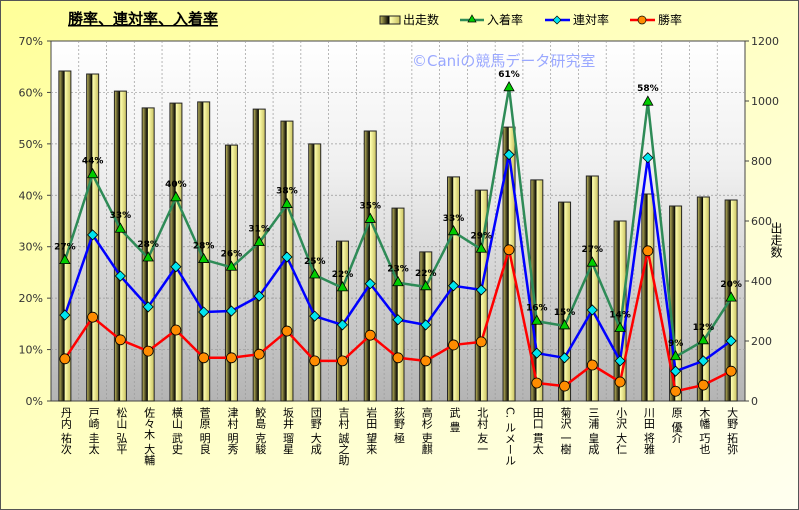 This screenshot has width=799, height=510. Describe the element at coordinates (761, 161) in the screenshot. I see `y2-tick-label: 800` at that location.